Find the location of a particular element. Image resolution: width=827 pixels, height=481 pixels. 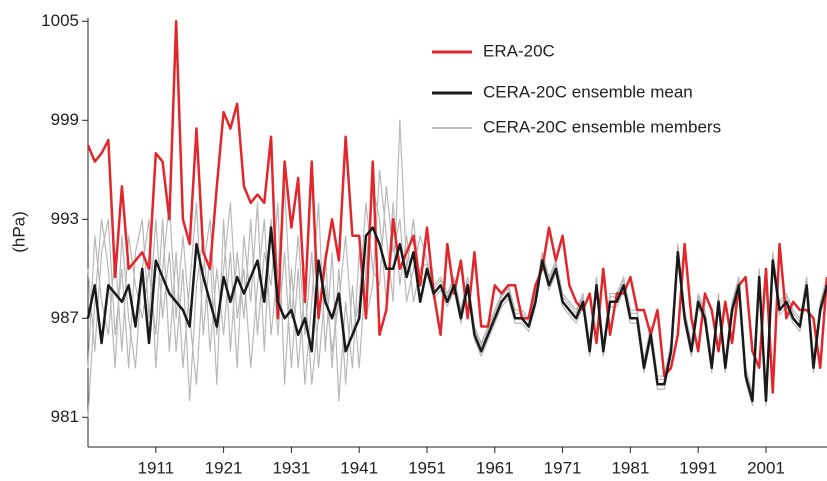

x-tick-label: 1971 is located at coordinates (563, 467).